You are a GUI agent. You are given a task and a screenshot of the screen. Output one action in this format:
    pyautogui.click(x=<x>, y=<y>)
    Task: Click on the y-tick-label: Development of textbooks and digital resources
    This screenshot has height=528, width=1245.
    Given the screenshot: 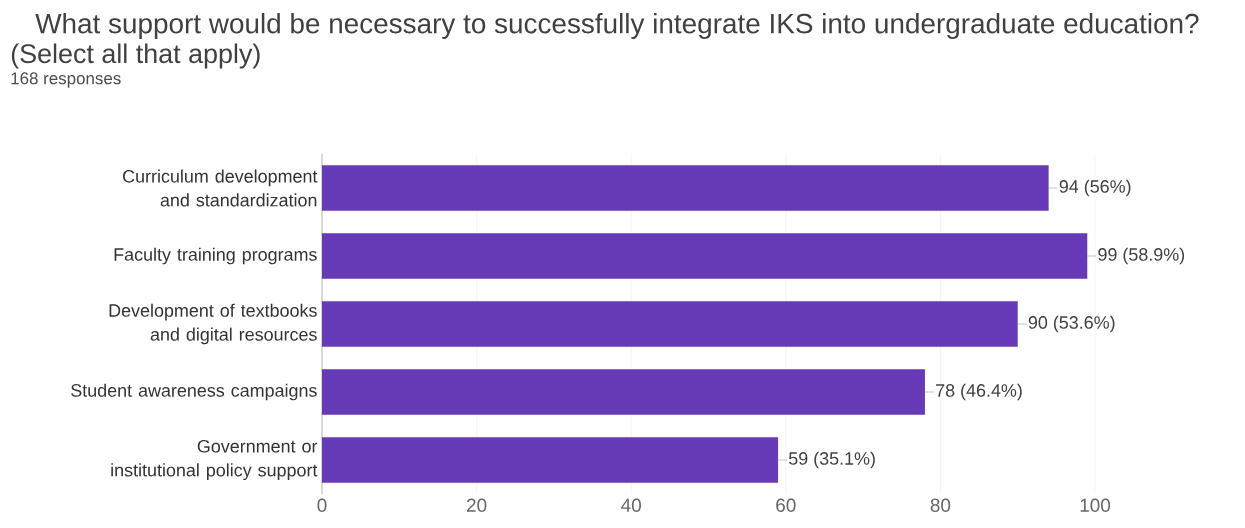 What is the action you would take?
    pyautogui.click(x=213, y=324)
    